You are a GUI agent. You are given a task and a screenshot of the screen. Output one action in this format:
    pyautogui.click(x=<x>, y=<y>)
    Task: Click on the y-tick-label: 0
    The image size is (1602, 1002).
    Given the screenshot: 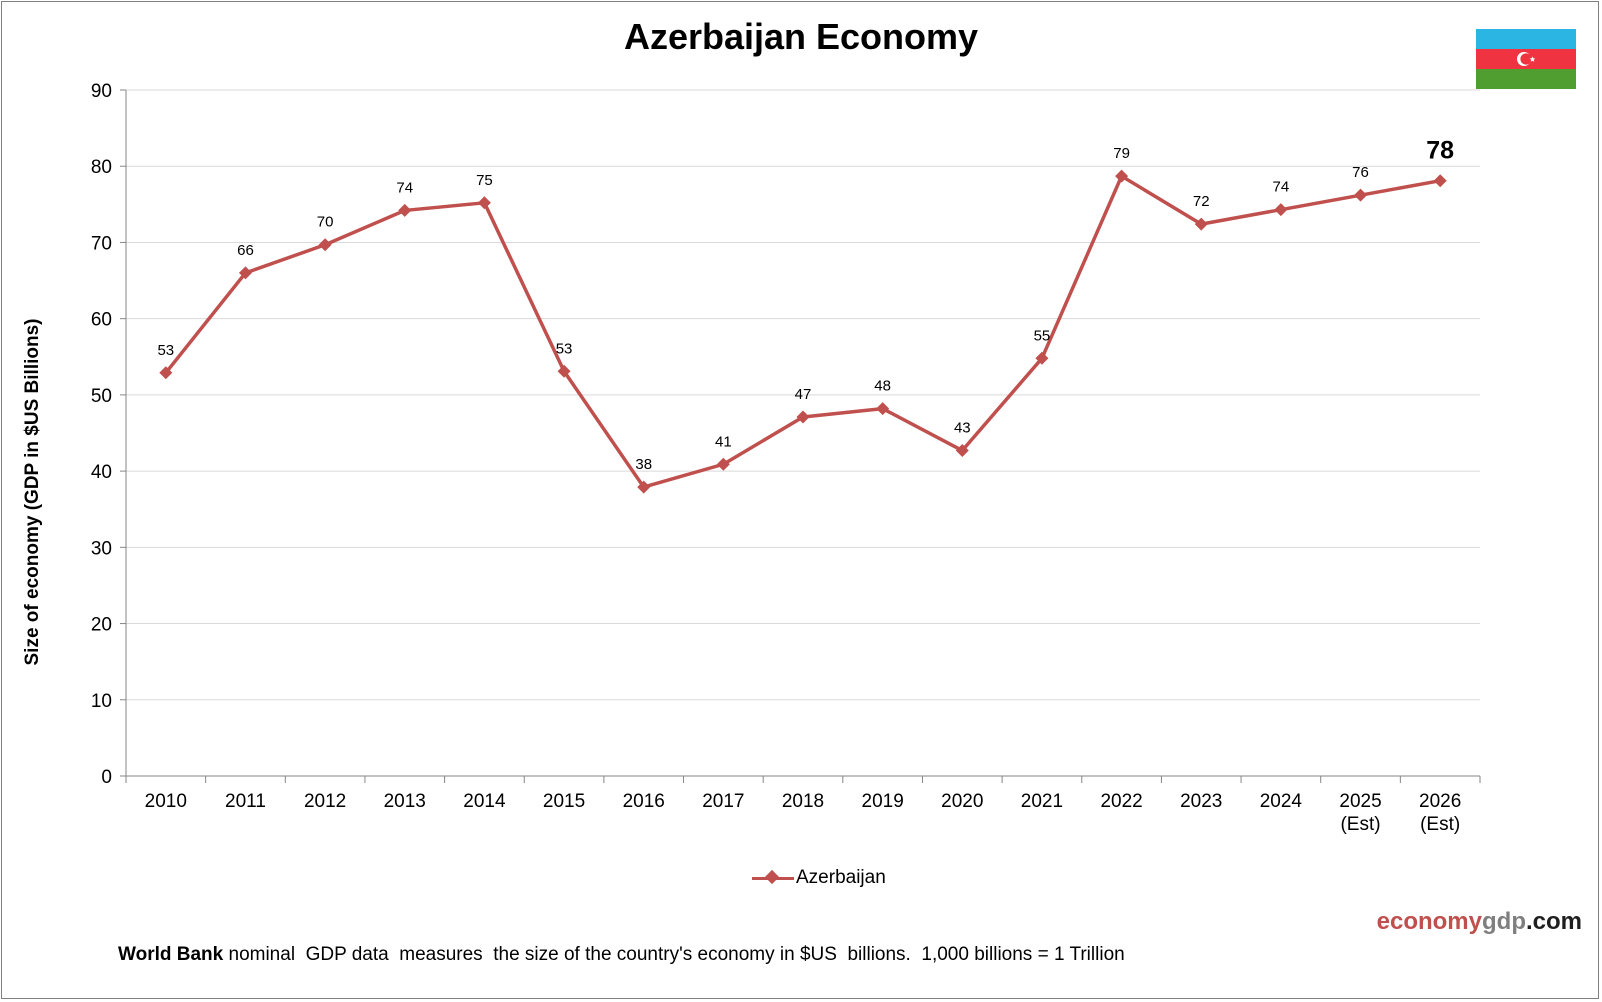 What is the action you would take?
    pyautogui.click(x=106, y=777)
    